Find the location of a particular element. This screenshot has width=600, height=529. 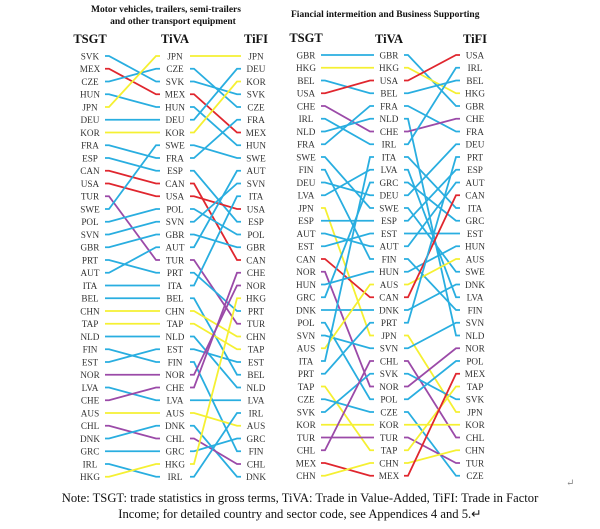

rank-line-deu is located at coordinates (215, 94).